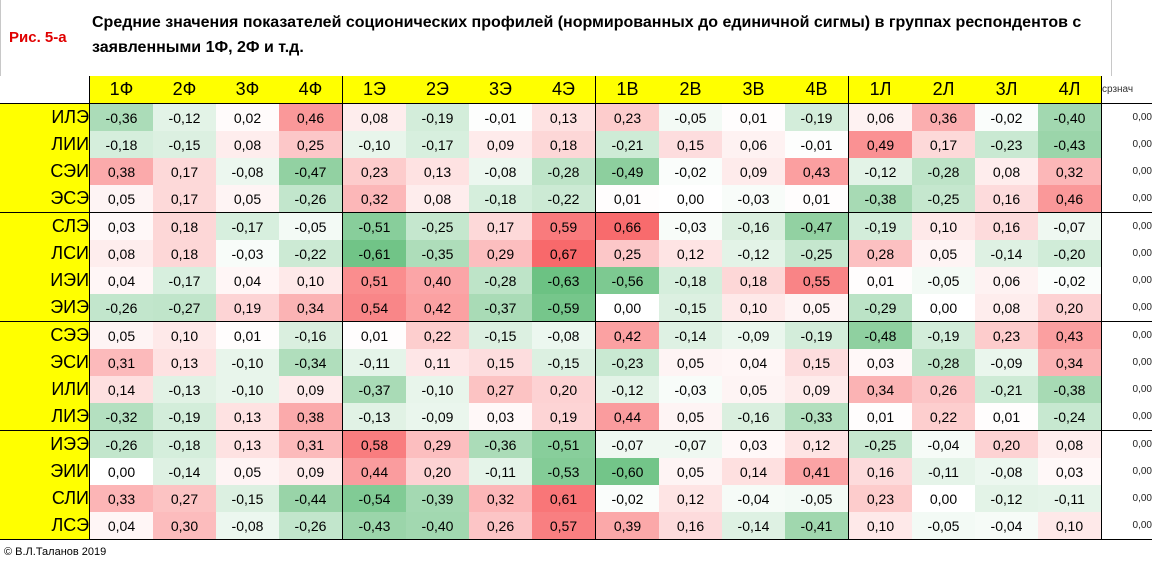  Describe the element at coordinates (880, 308) in the screenshot. I see `value-cell: -0,29` at that location.